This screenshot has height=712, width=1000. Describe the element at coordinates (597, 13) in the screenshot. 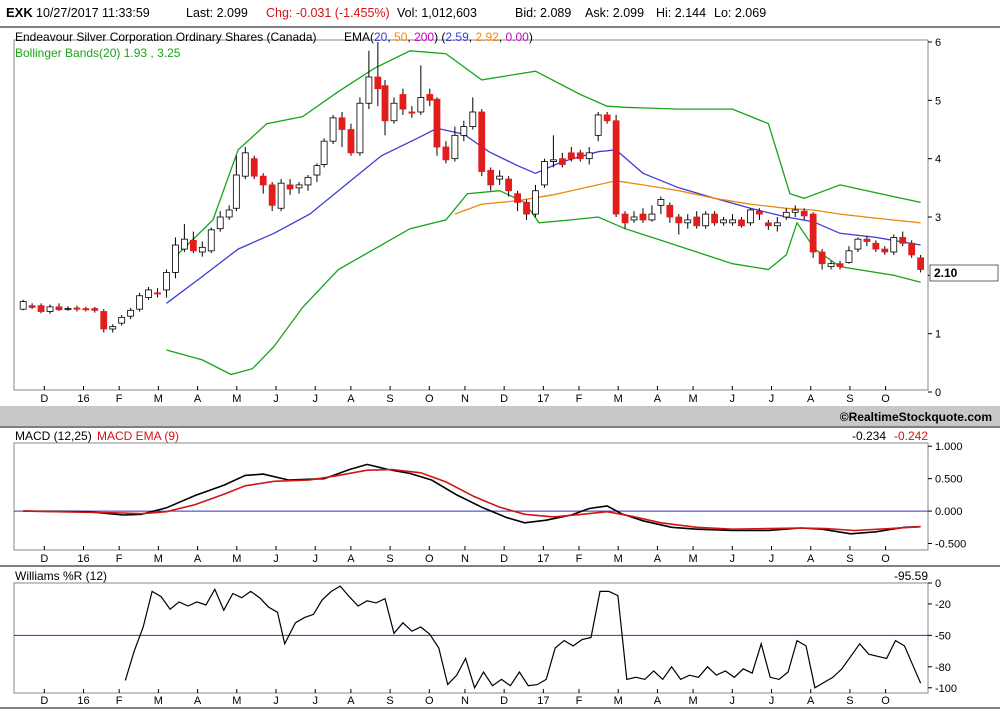

I see `ask-label: Ask:` at that location.